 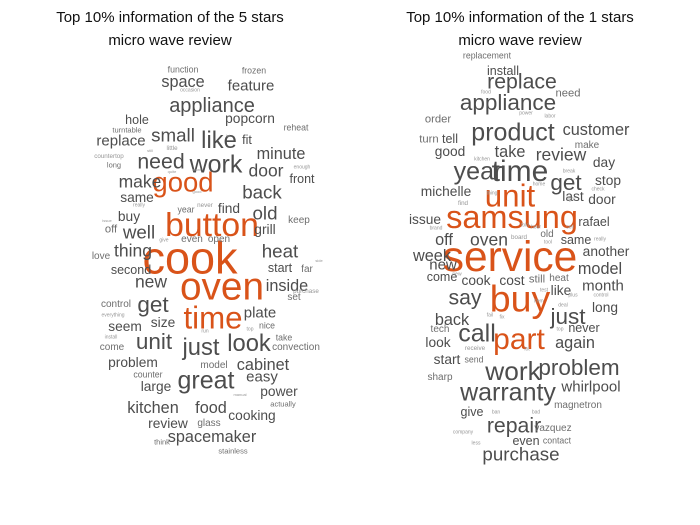 I want to click on cloud-word: fit, so click(x=247, y=139).